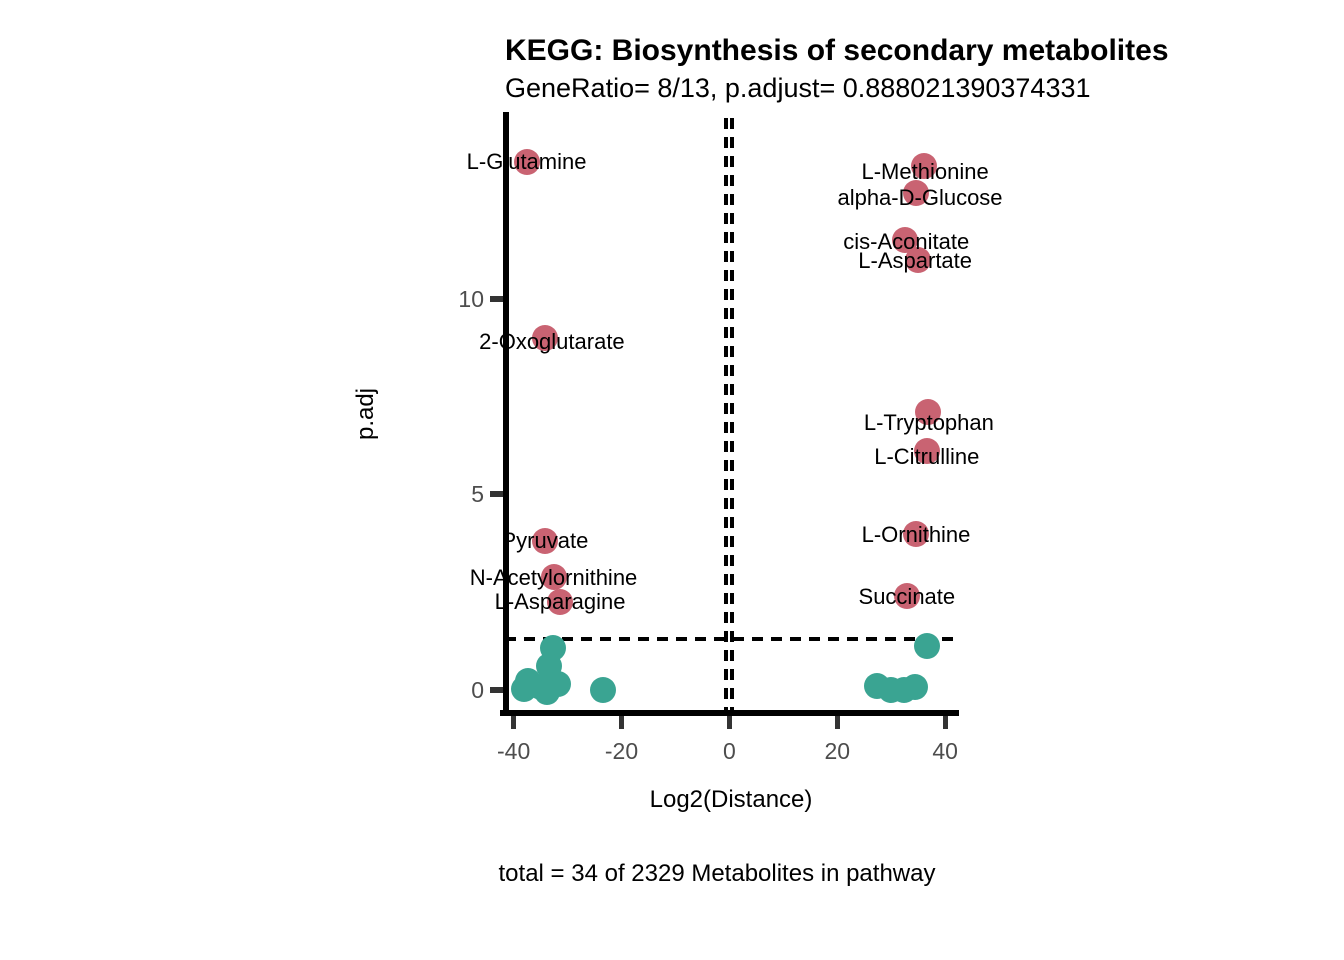  Describe the element at coordinates (506, 414) in the screenshot. I see `y-axis-line` at that location.